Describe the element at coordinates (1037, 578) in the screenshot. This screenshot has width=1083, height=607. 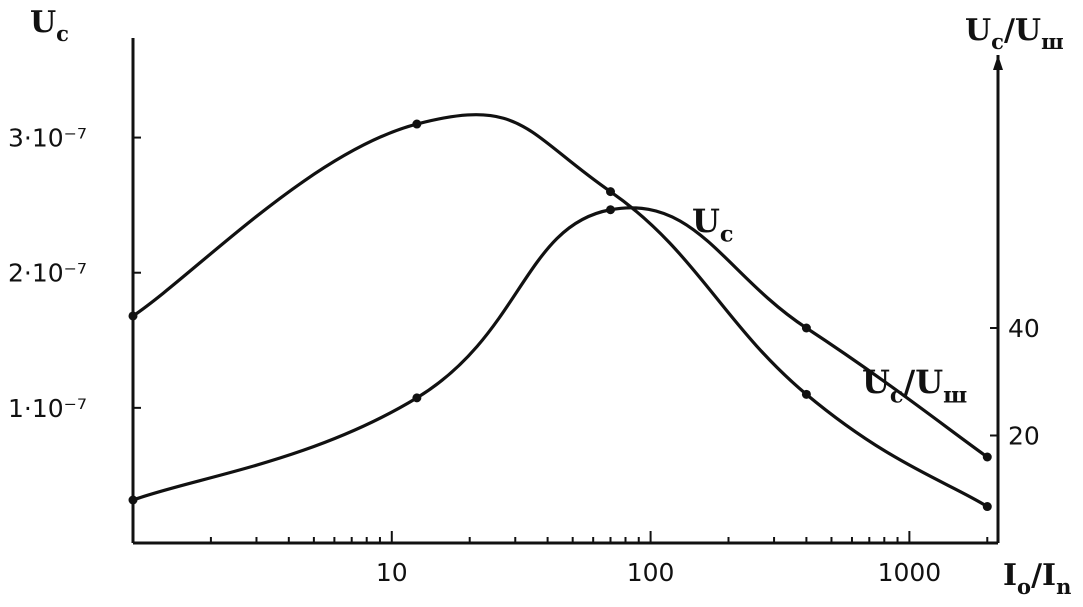
I see `x-axis-label: Io/In` at that location.